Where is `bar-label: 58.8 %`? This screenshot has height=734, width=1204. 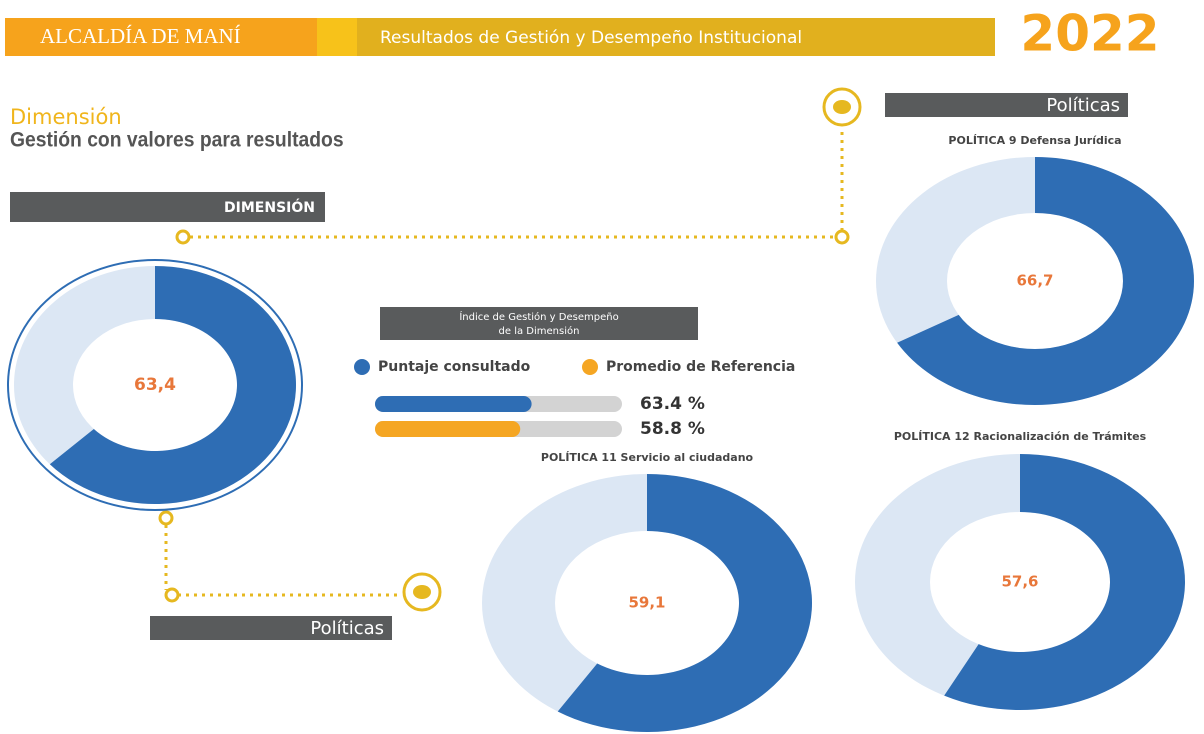 bar-label: 58.8 % is located at coordinates (672, 429).